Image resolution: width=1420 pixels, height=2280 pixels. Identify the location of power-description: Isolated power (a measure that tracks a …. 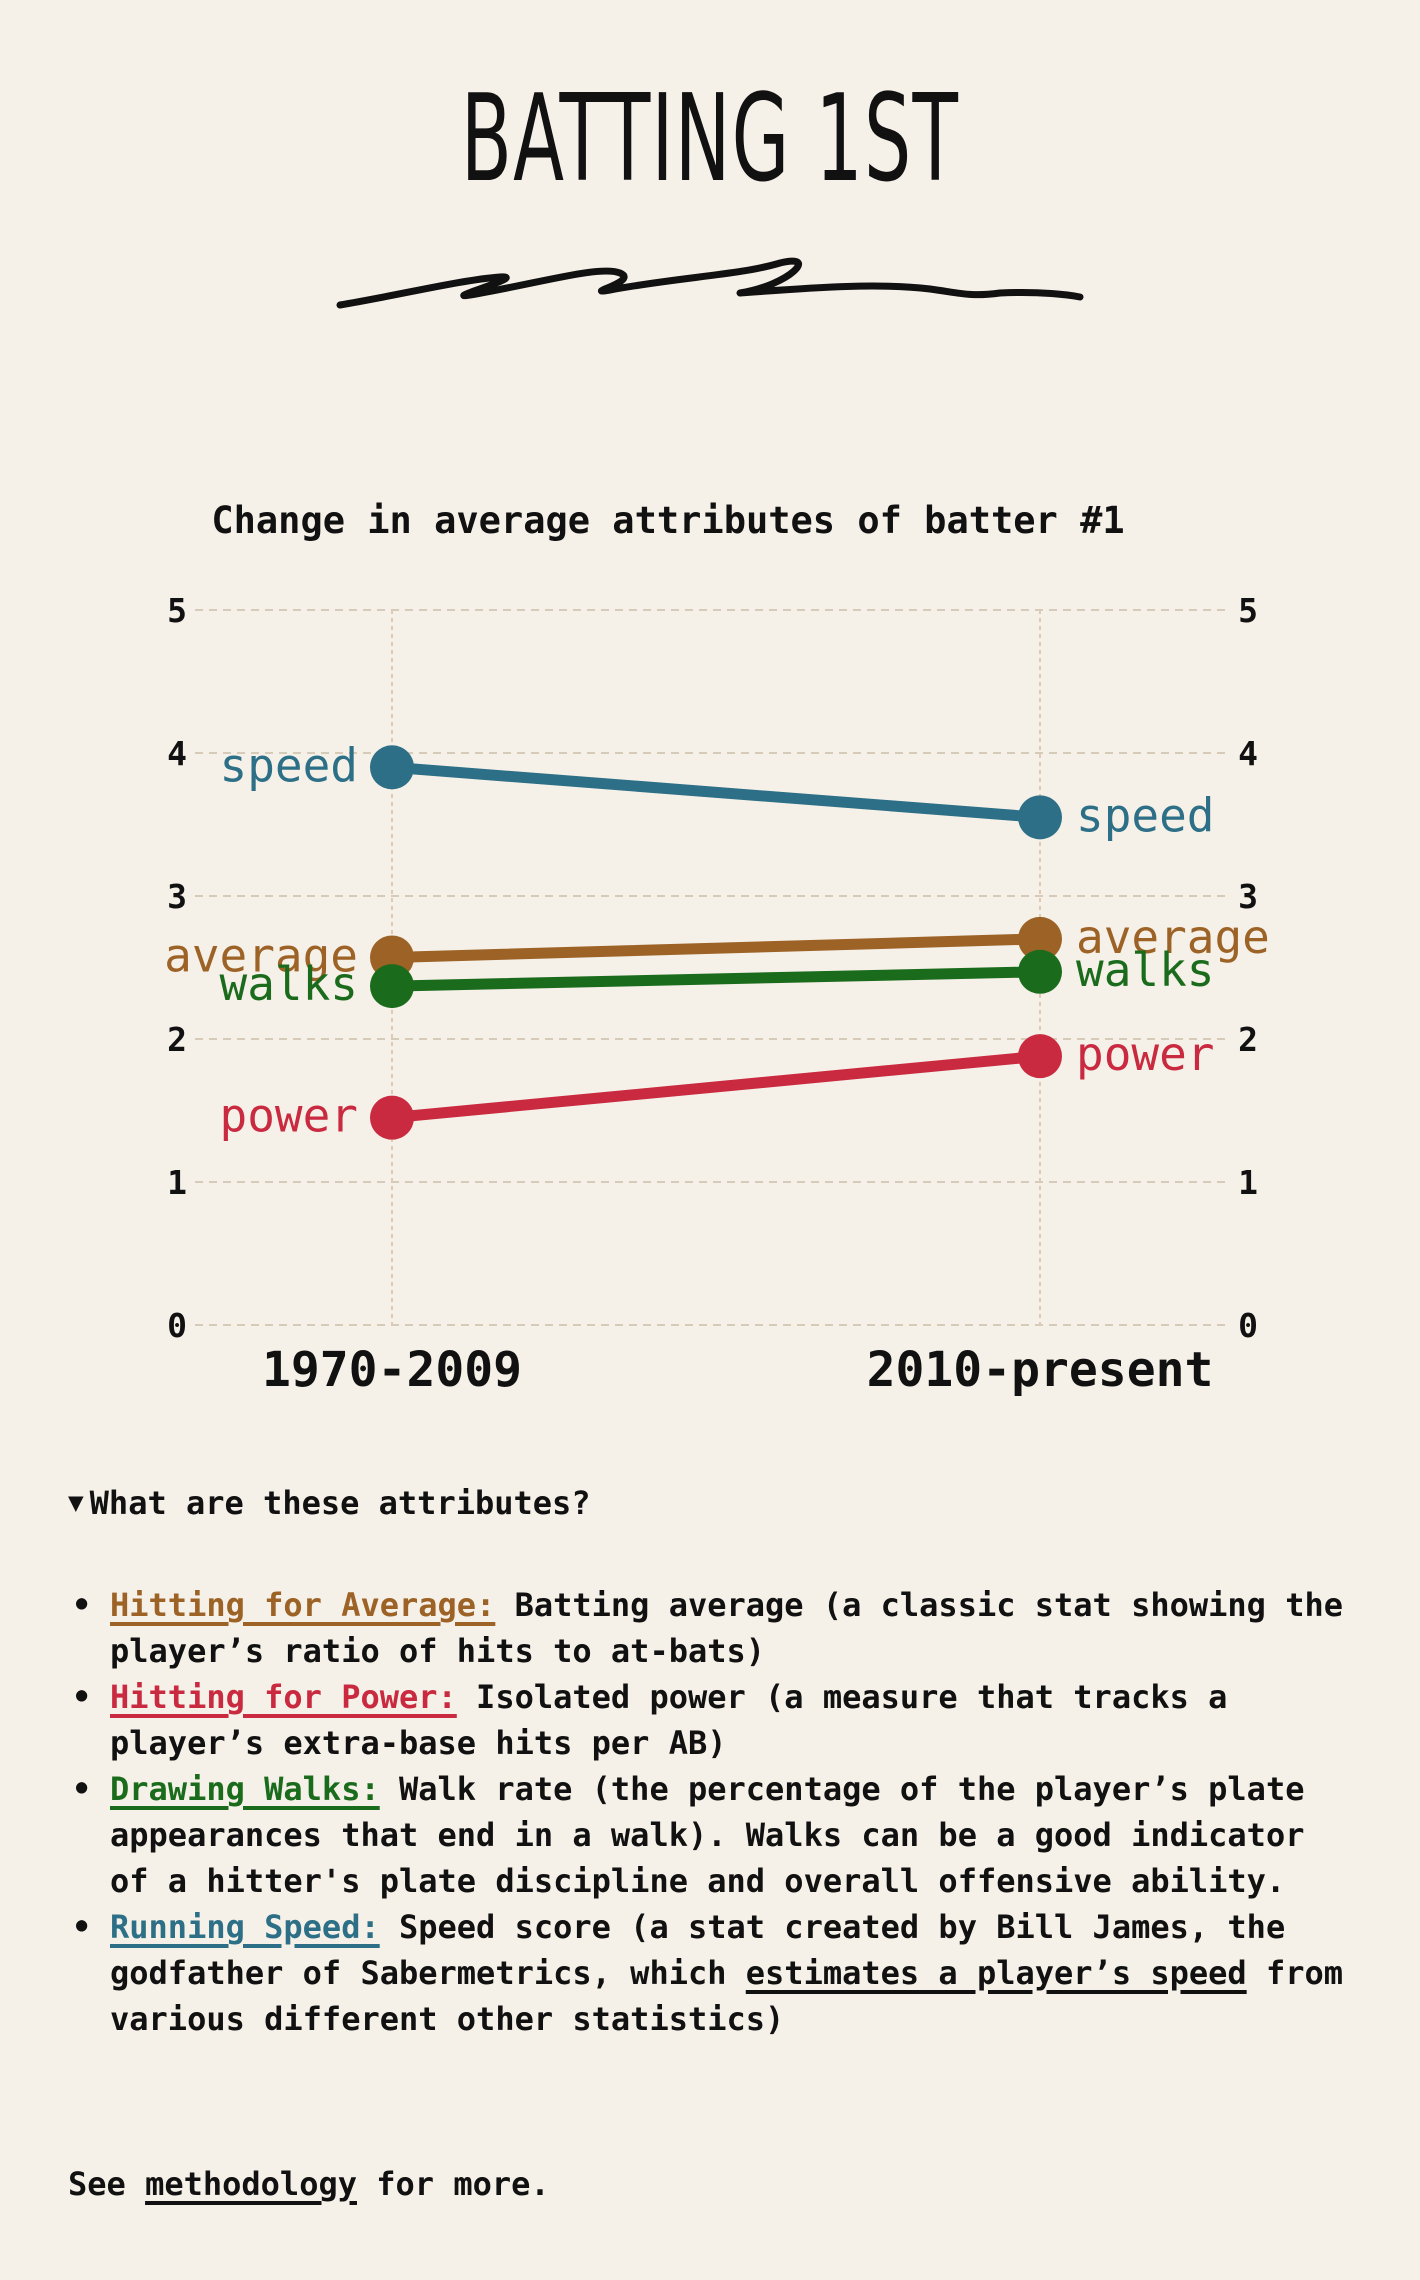
(669, 1720).